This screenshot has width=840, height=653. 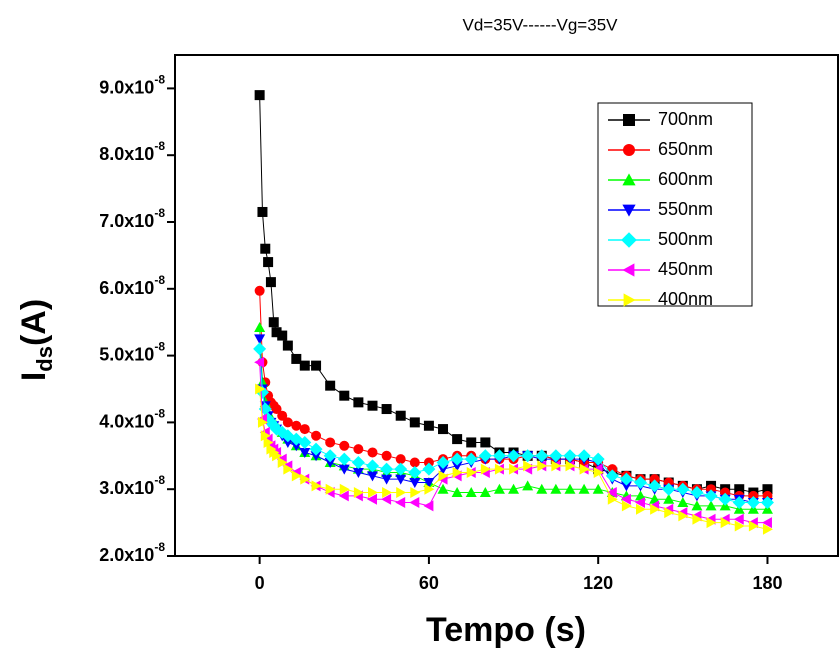 I want to click on legend-label: 550nm, so click(x=685, y=209).